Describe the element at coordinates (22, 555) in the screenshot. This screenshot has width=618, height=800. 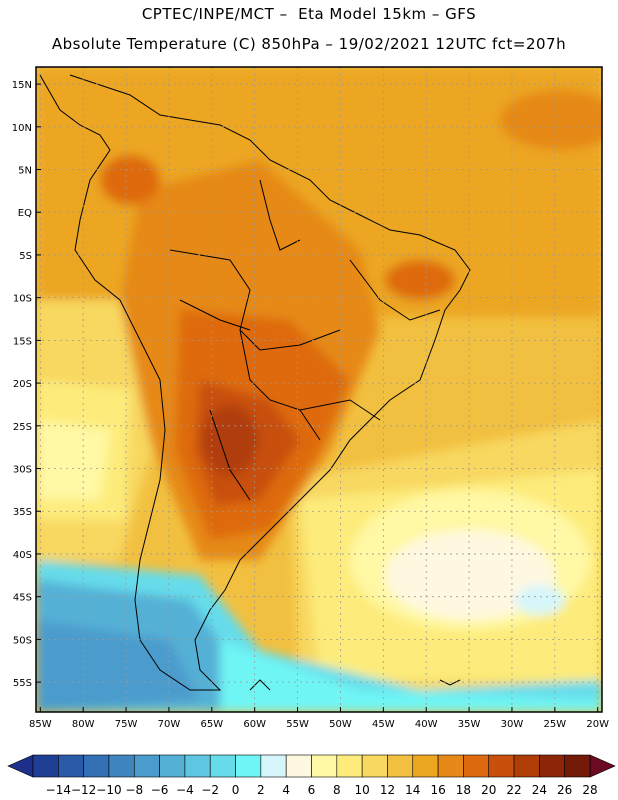
I see `lat-tick-label: 40S` at that location.